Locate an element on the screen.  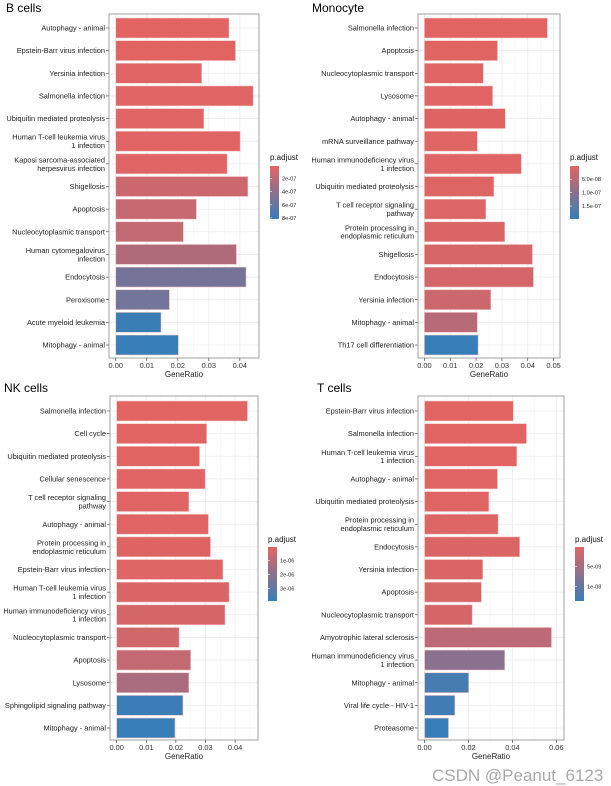
category-label: Lysosome is located at coordinates (397, 96).